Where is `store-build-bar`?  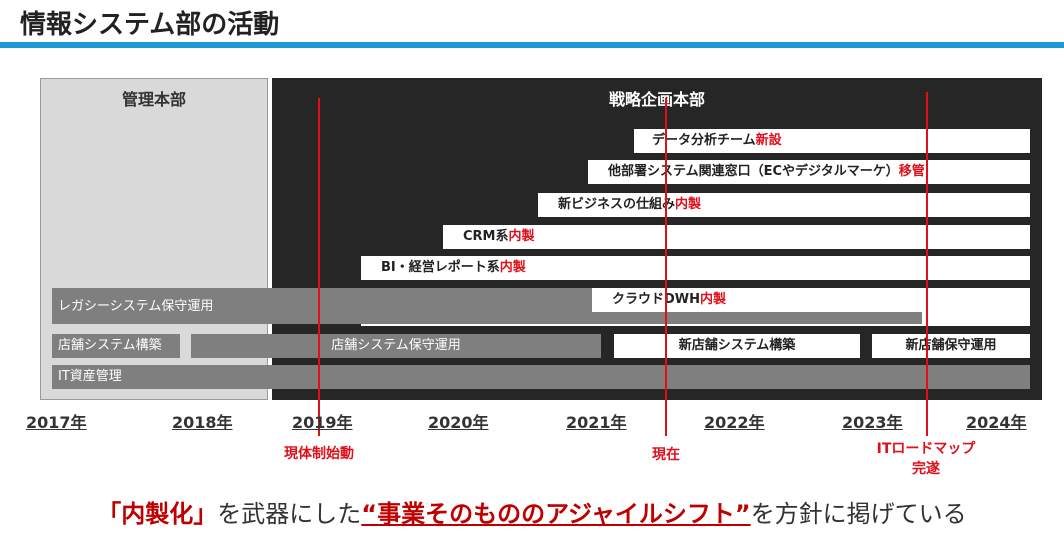
store-build-bar is located at coordinates (116, 346).